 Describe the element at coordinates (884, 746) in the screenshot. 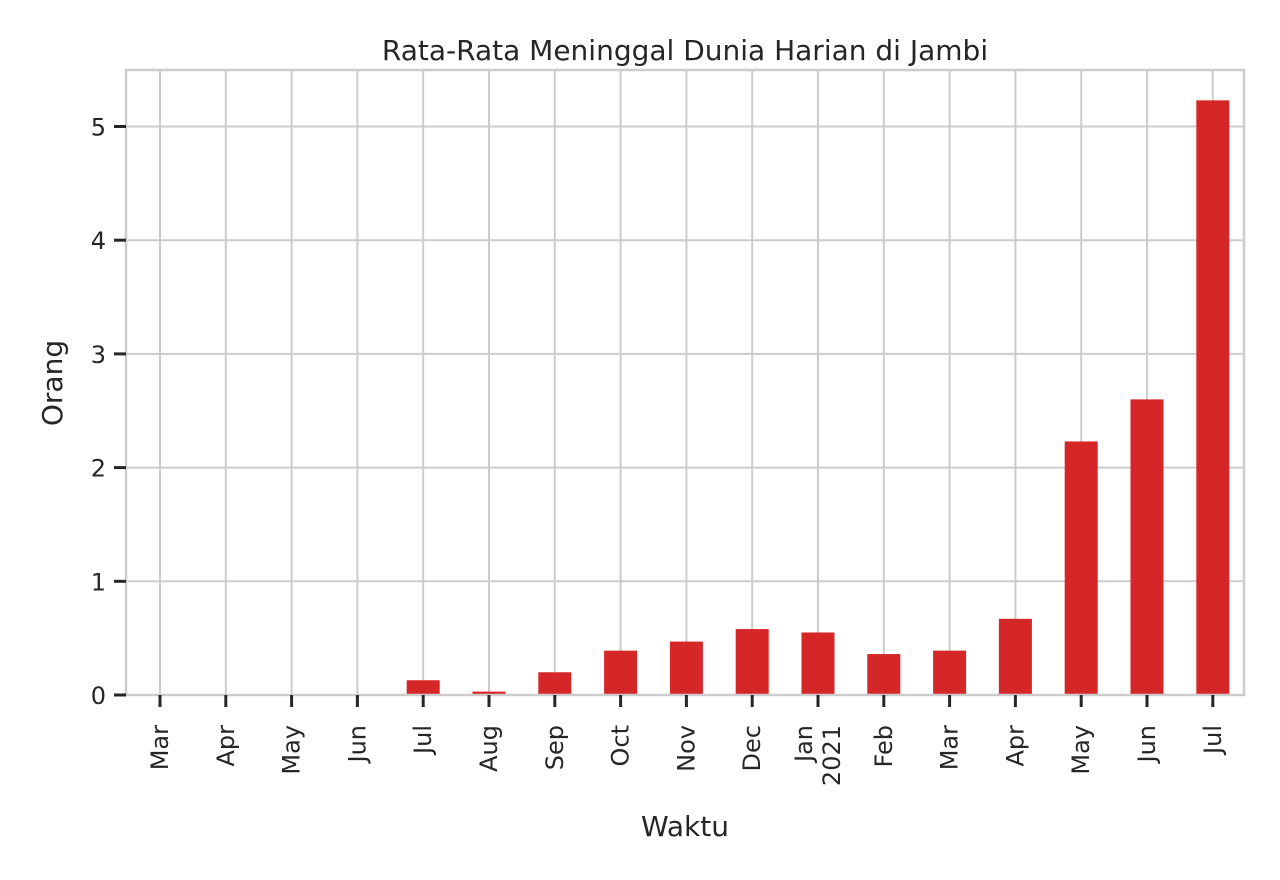

I see `x-tick-label: Feb` at that location.